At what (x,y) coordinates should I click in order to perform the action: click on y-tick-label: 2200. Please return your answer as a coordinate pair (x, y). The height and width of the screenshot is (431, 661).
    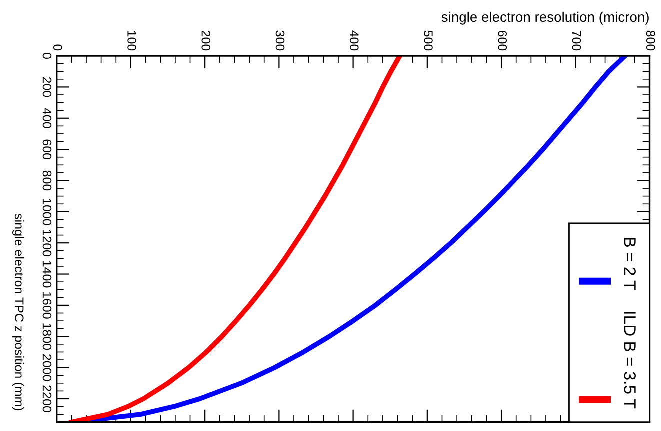
    Looking at the image, I should click on (47, 399).